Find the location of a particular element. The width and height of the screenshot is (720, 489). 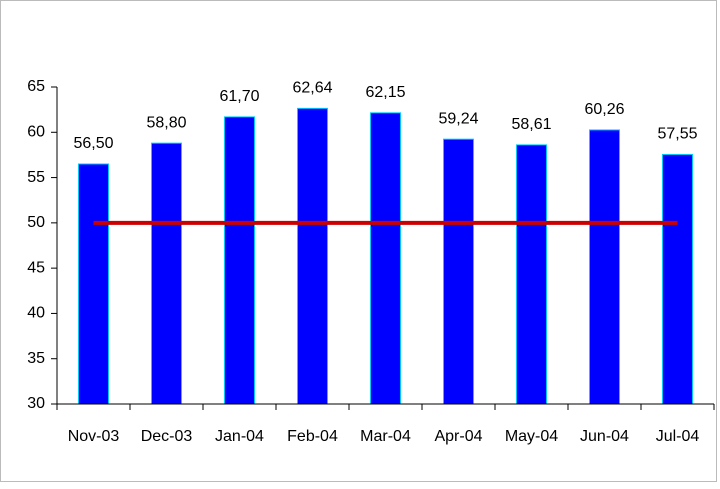

x-tick-label: Dec-03 is located at coordinates (167, 436).